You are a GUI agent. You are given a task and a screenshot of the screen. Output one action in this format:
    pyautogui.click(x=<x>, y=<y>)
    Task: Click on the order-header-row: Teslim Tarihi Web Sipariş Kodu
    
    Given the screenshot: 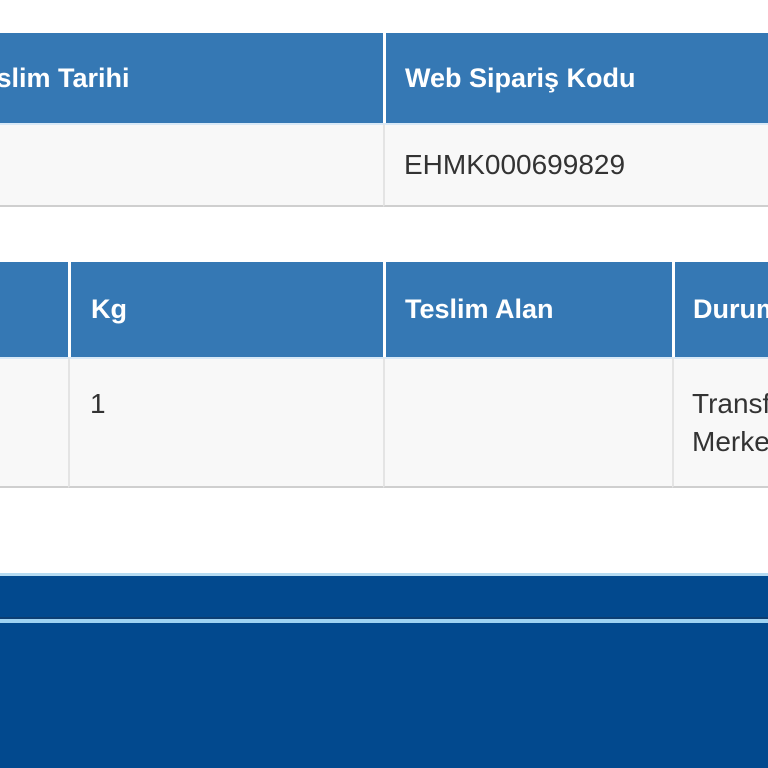 What is the action you would take?
    pyautogui.click(x=384, y=78)
    